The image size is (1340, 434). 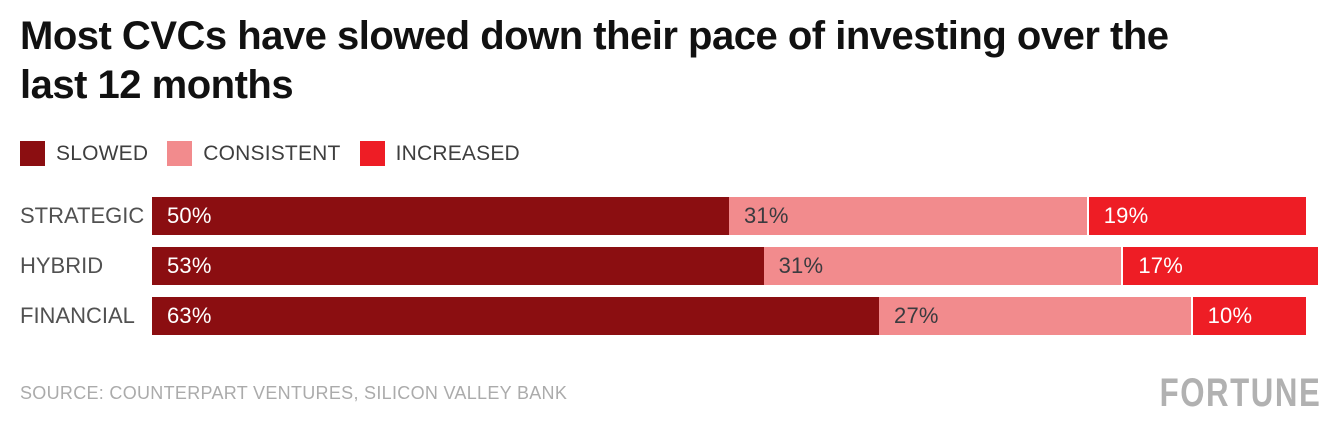 I want to click on legend-item-consistent: CONSISTENT, so click(x=253, y=153).